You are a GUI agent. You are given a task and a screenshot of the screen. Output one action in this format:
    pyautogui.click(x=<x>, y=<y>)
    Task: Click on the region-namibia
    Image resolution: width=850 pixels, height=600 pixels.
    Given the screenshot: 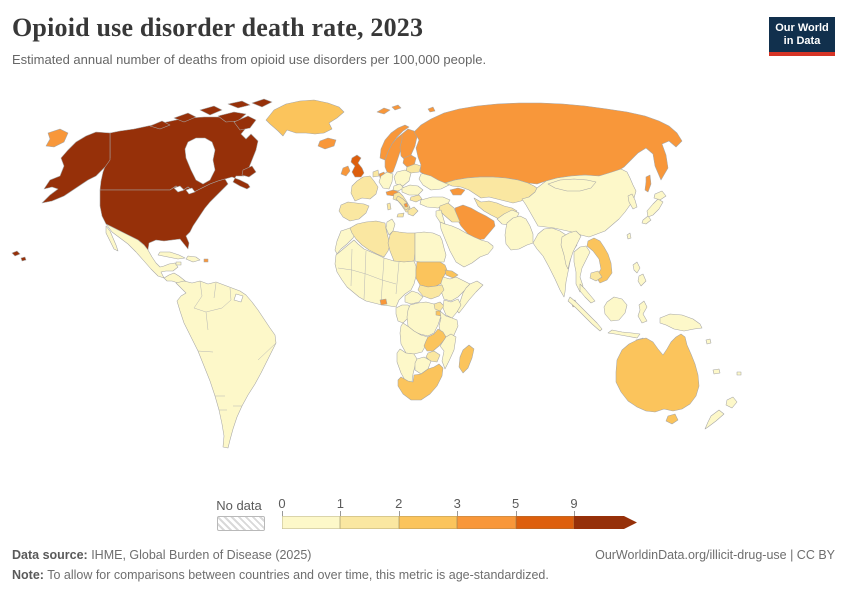 What is the action you would take?
    pyautogui.click(x=407, y=365)
    